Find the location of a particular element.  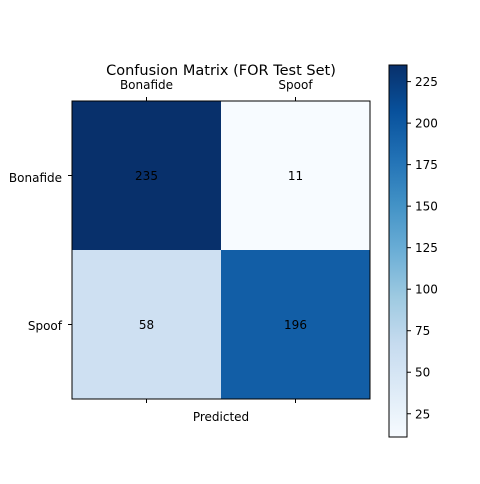

cell-value-r0-c1: 11 is located at coordinates (295, 176).